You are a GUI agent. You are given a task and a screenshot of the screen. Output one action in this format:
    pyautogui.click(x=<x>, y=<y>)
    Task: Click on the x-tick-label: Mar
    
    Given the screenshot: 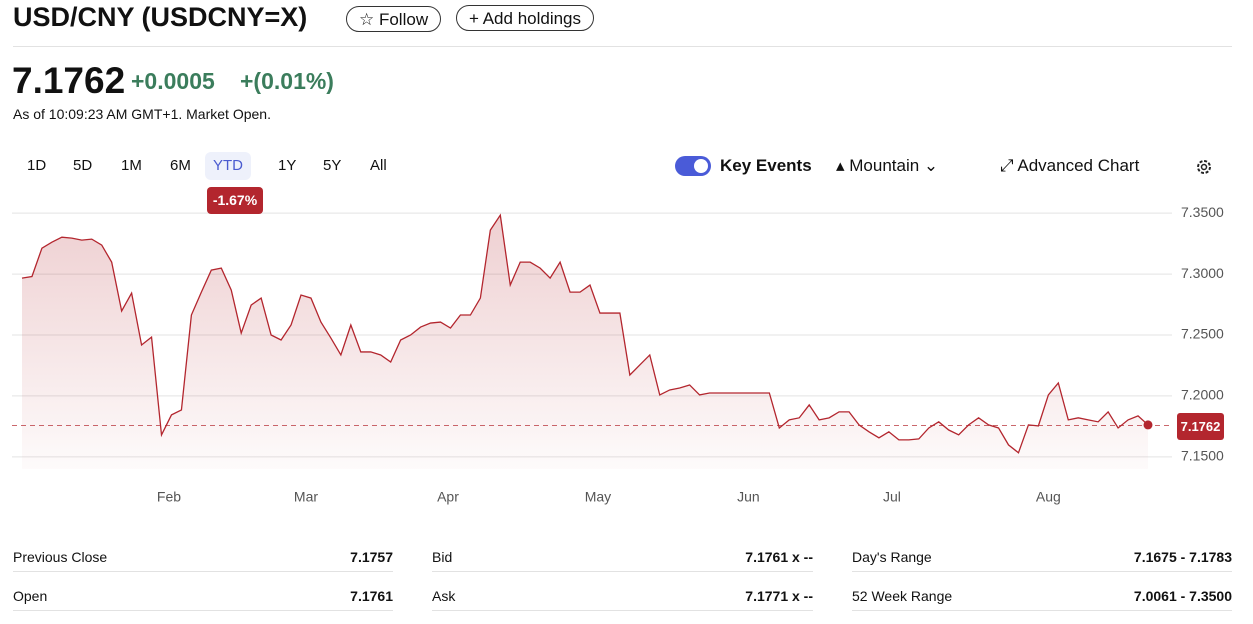 What is the action you would take?
    pyautogui.click(x=306, y=497)
    